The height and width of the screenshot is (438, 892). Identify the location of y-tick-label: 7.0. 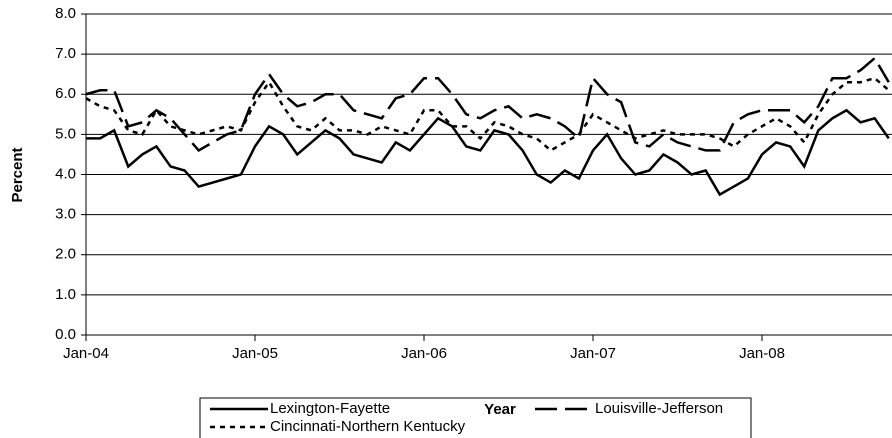
(65, 53).